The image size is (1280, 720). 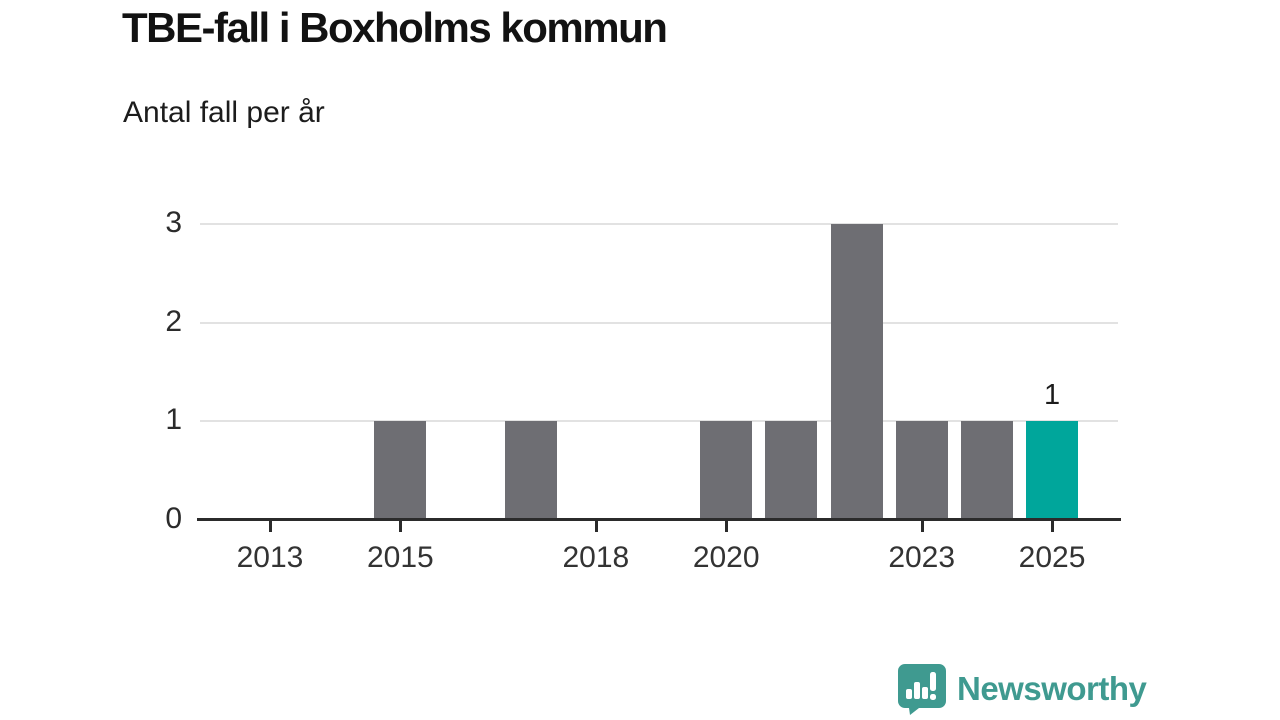 What do you see at coordinates (726, 557) in the screenshot?
I see `x-axis-label-2020: 2020` at bounding box center [726, 557].